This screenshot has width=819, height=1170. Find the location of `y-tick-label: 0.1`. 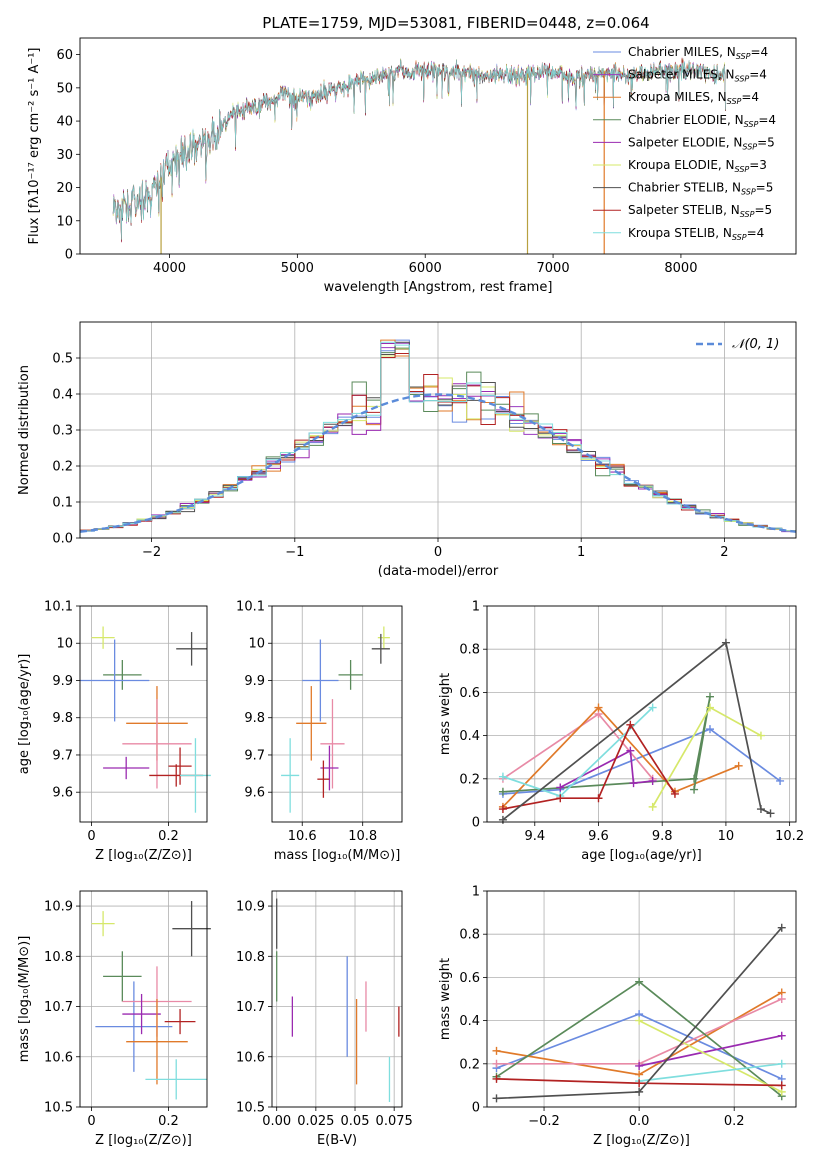

y-tick-label: 0.1 is located at coordinates (62, 503).